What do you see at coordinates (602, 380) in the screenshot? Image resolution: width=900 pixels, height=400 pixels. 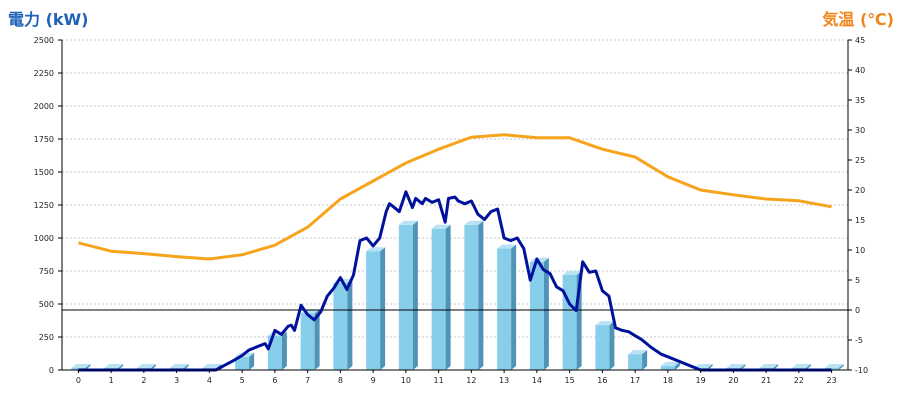 I see `x-tick-label: 16` at bounding box center [602, 380].